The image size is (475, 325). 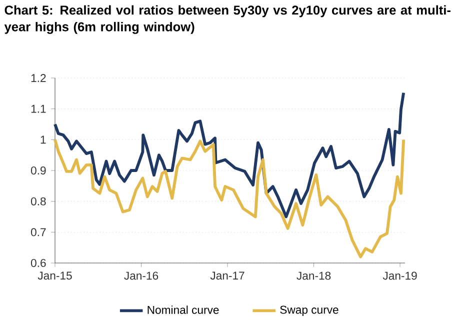 I want to click on legend-label: Swap curve, so click(x=309, y=311).